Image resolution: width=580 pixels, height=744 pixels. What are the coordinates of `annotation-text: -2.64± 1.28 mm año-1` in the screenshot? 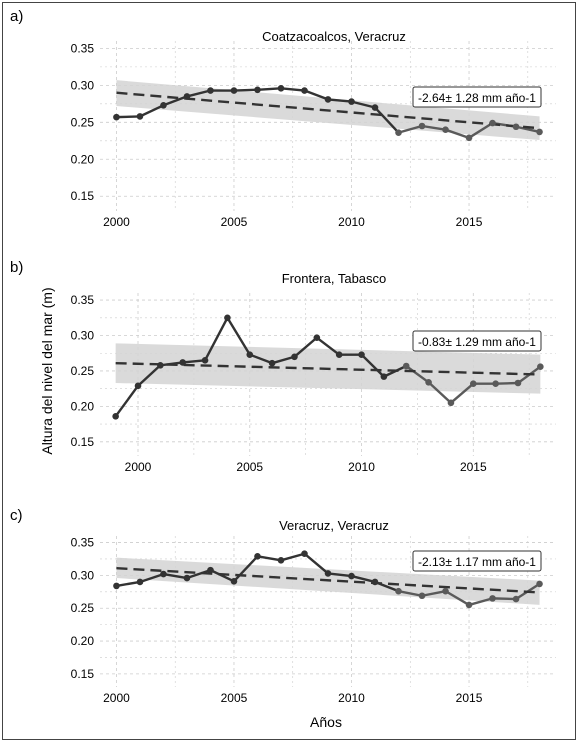 It's located at (477, 98).